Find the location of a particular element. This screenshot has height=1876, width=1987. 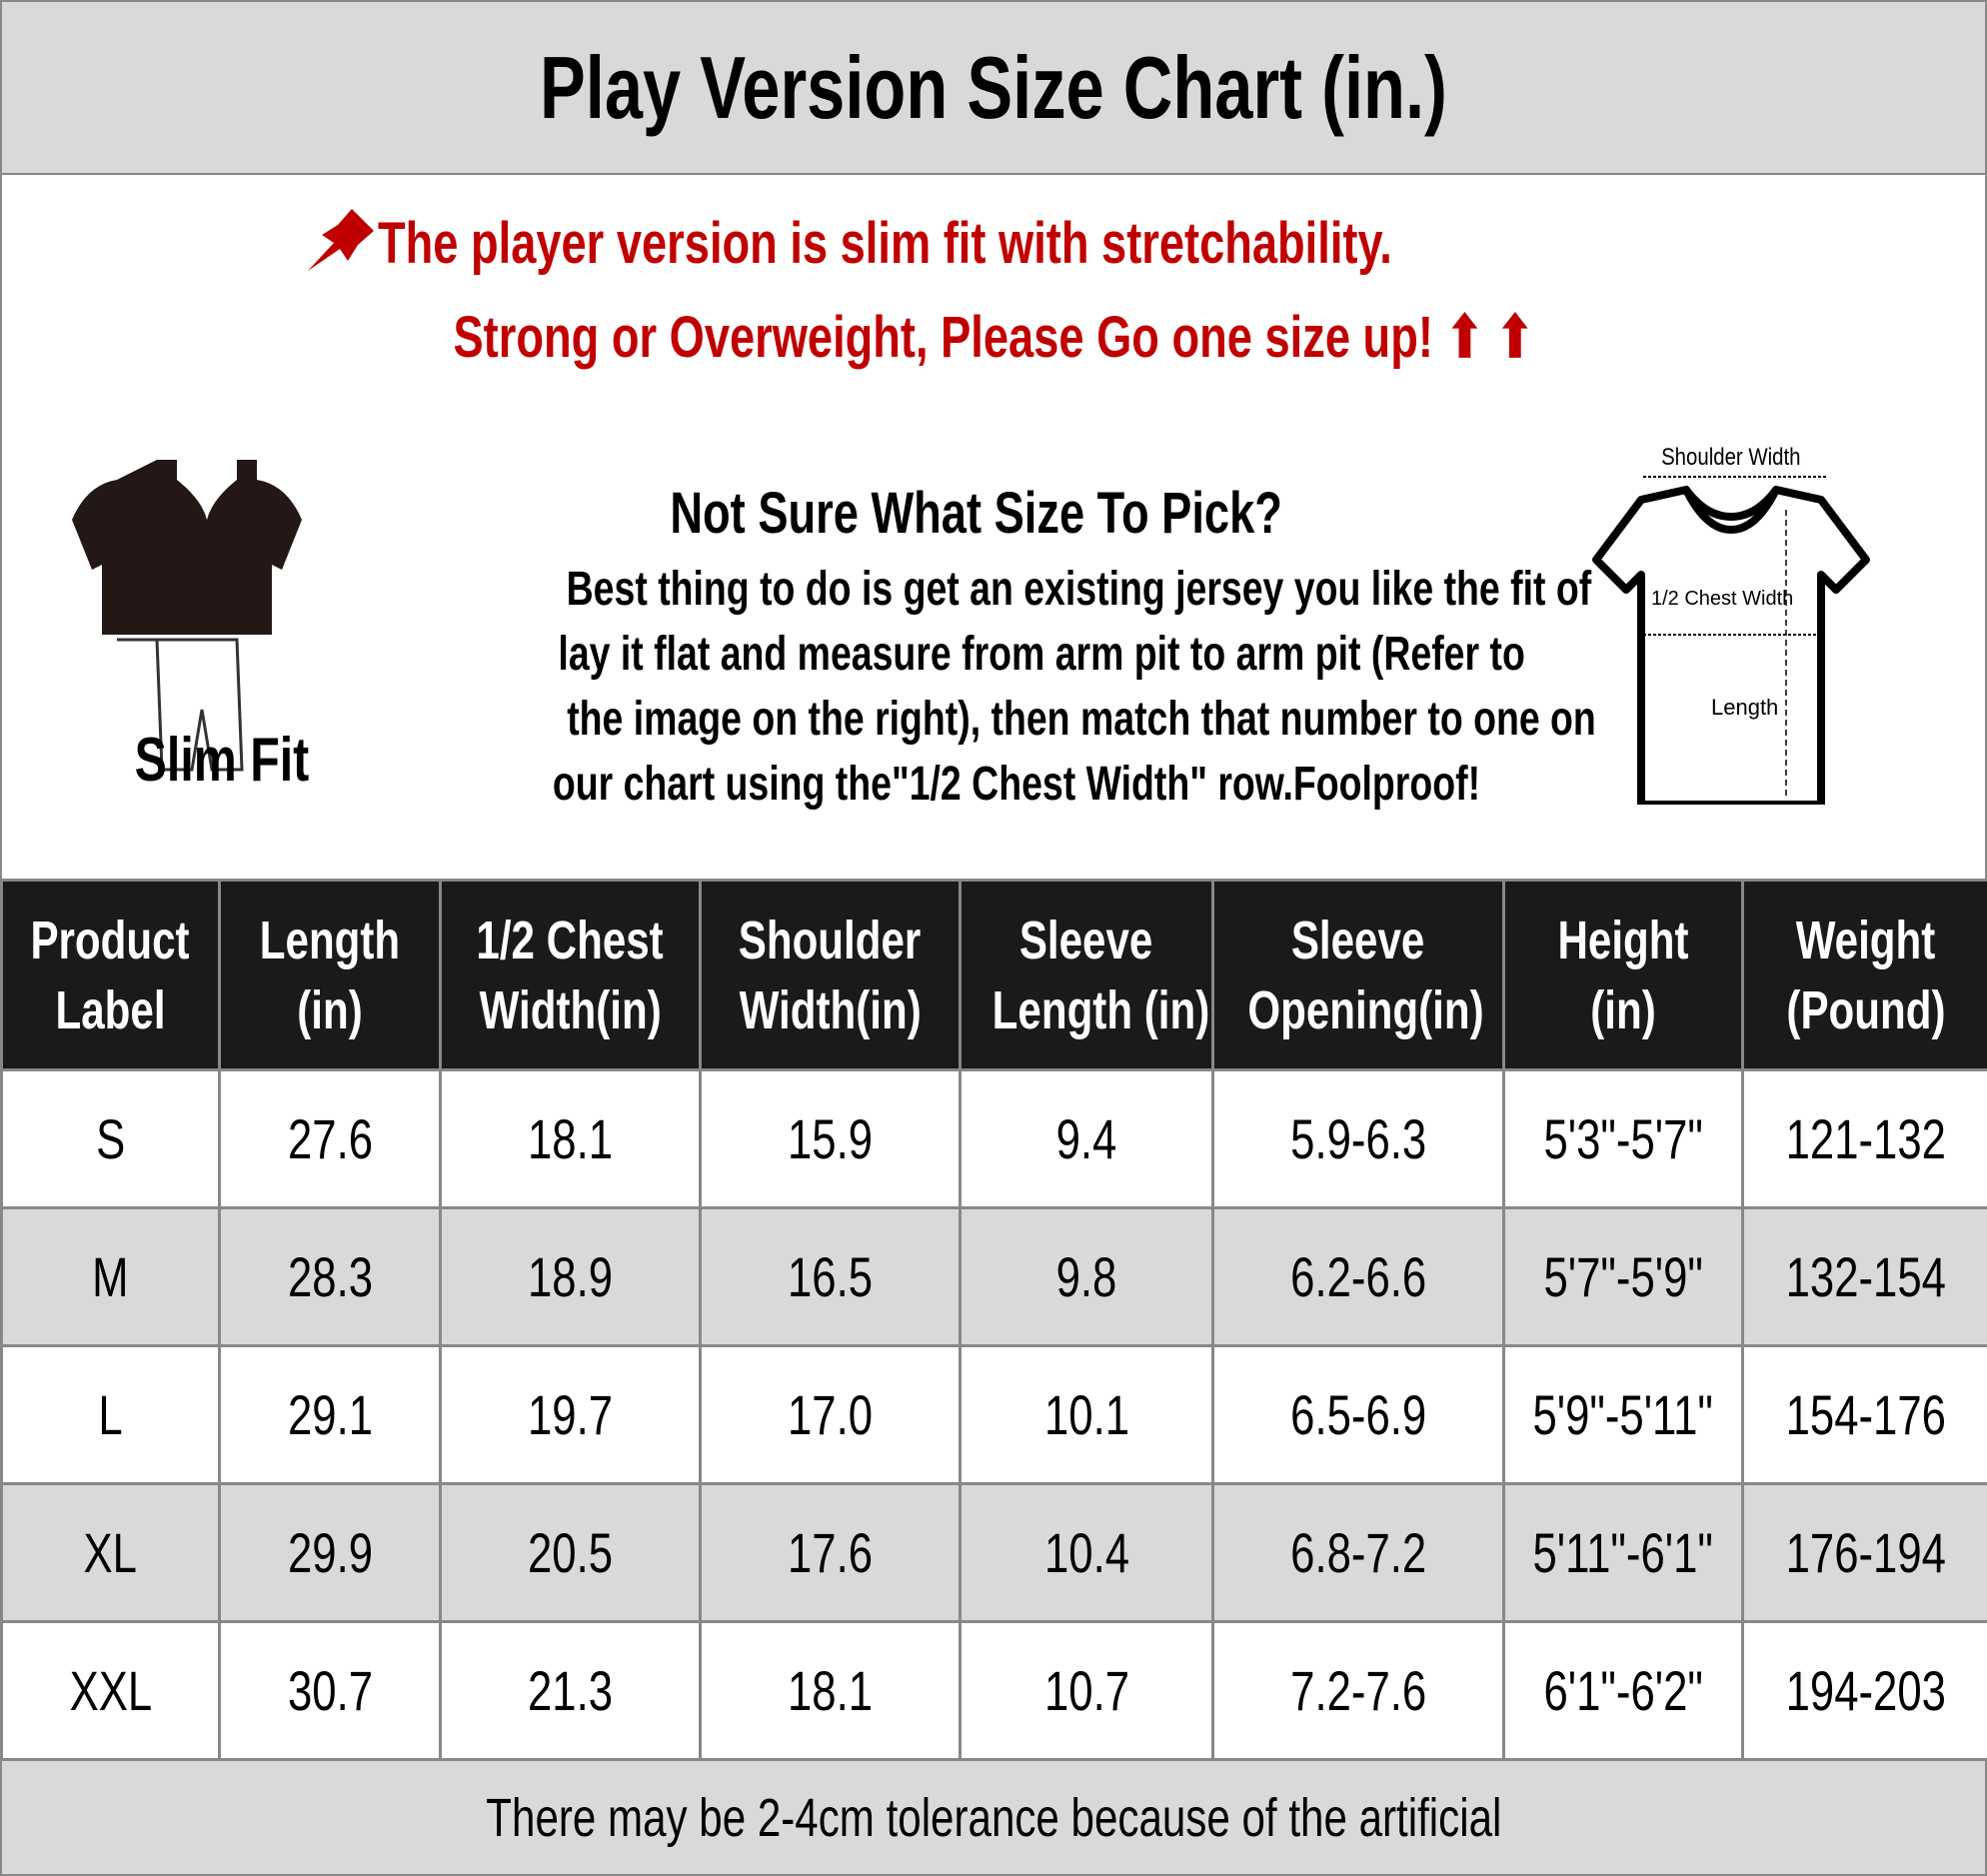

table-cell: 10.1 is located at coordinates (1086, 1414).